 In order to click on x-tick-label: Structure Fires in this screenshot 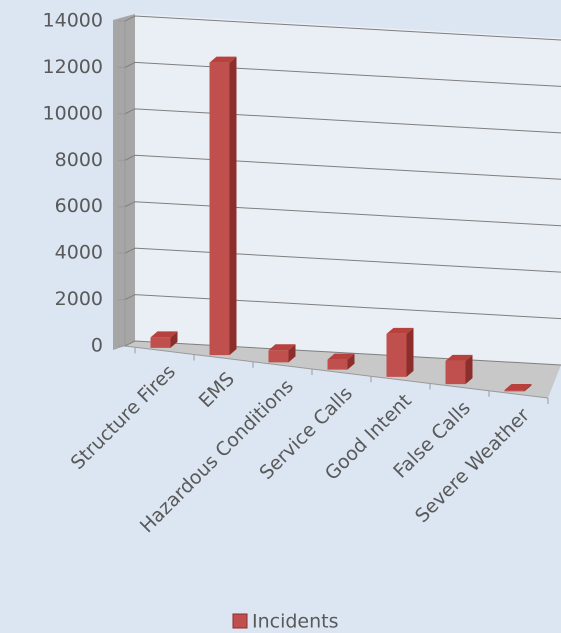, I will do `click(123, 417)`.